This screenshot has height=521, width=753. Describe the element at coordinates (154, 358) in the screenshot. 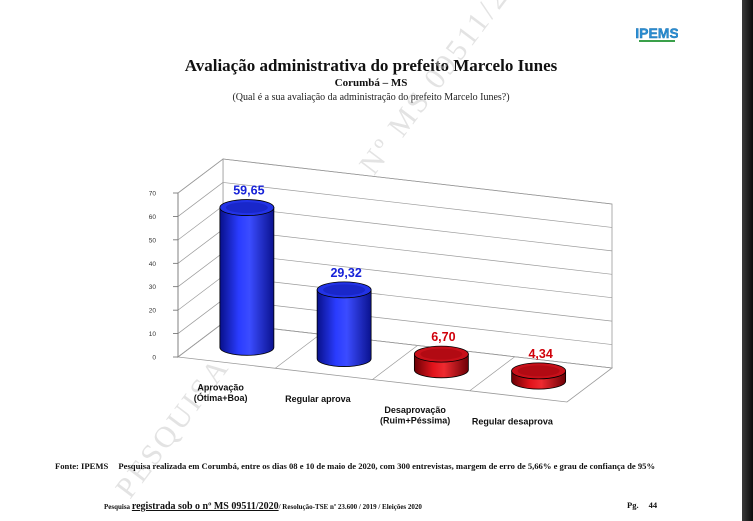

I see `y-tick-label: 0` at that location.